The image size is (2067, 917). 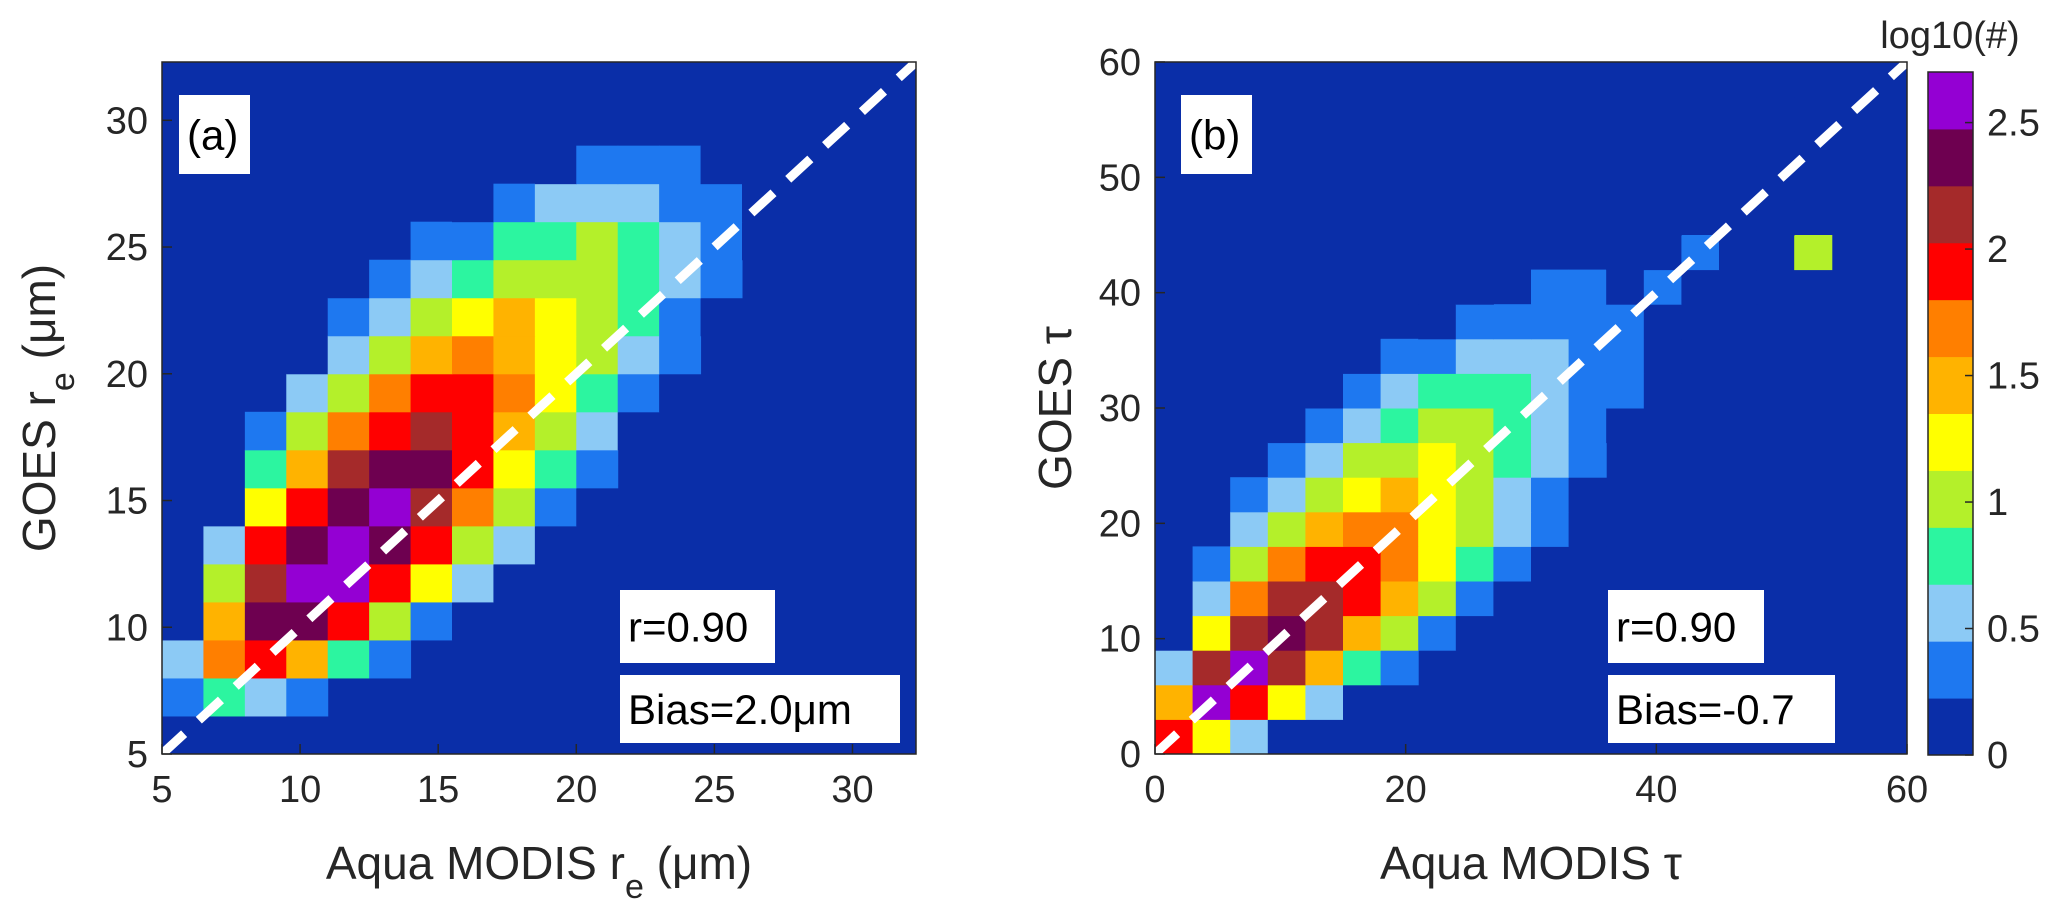 What do you see at coordinates (688, 627) in the screenshot?
I see `stat-label: r=0.90` at bounding box center [688, 627].